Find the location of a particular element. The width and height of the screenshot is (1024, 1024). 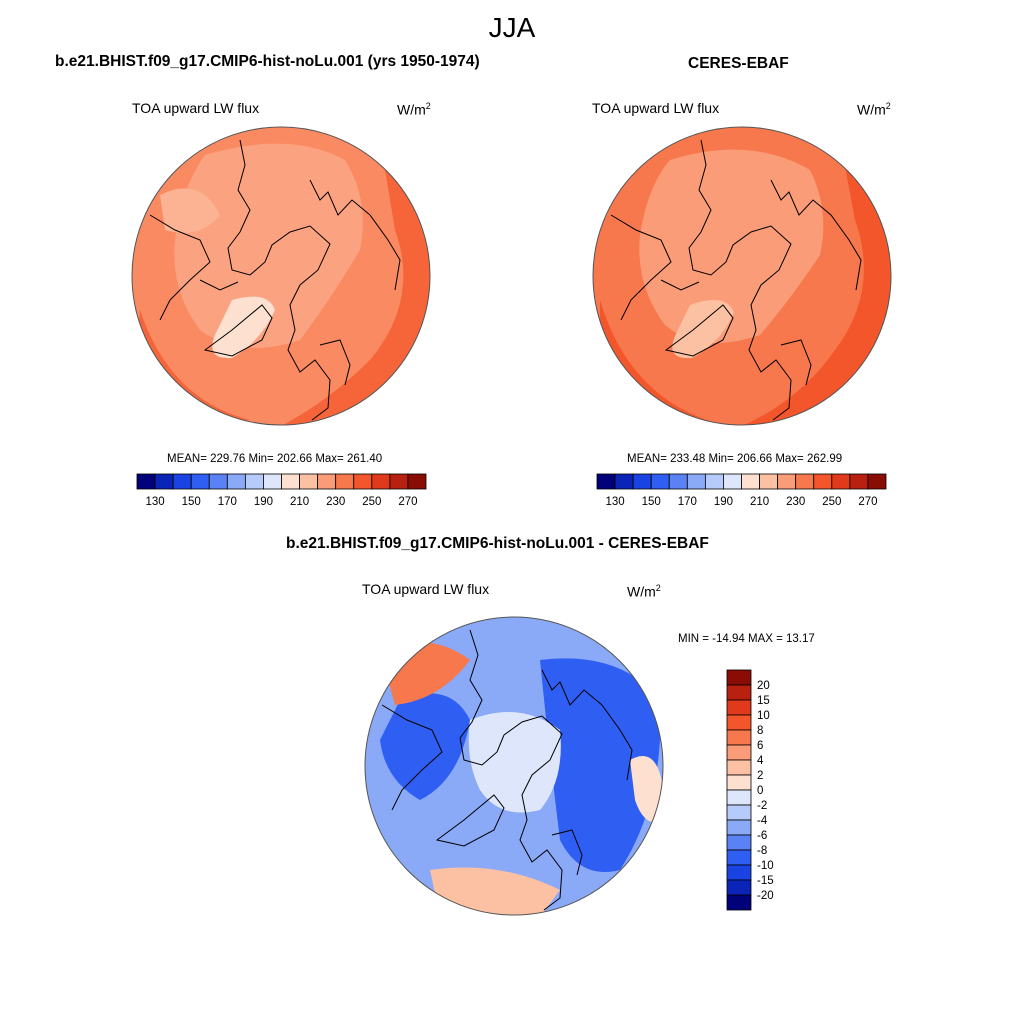

diff-map-border is located at coordinates (514, 766).